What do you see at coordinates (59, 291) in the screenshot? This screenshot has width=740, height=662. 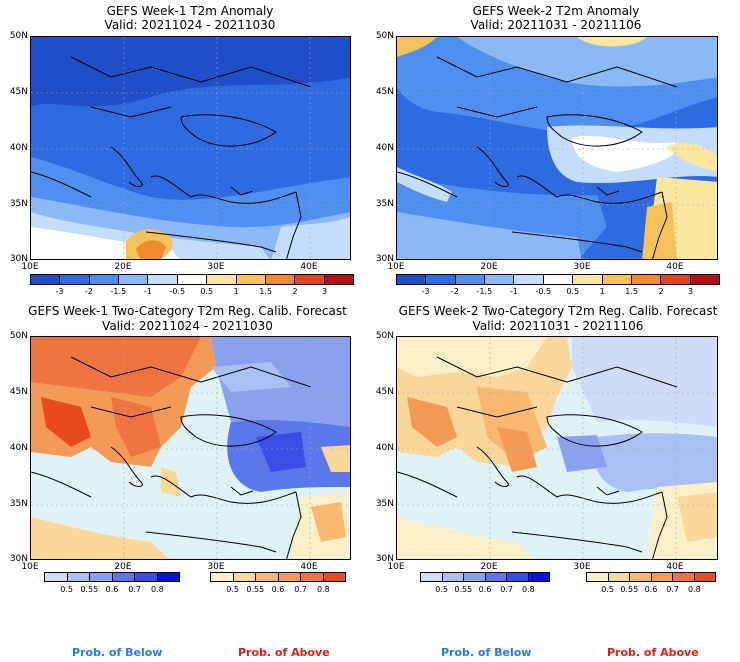 I see `colorbar-tick-label: -3` at bounding box center [59, 291].